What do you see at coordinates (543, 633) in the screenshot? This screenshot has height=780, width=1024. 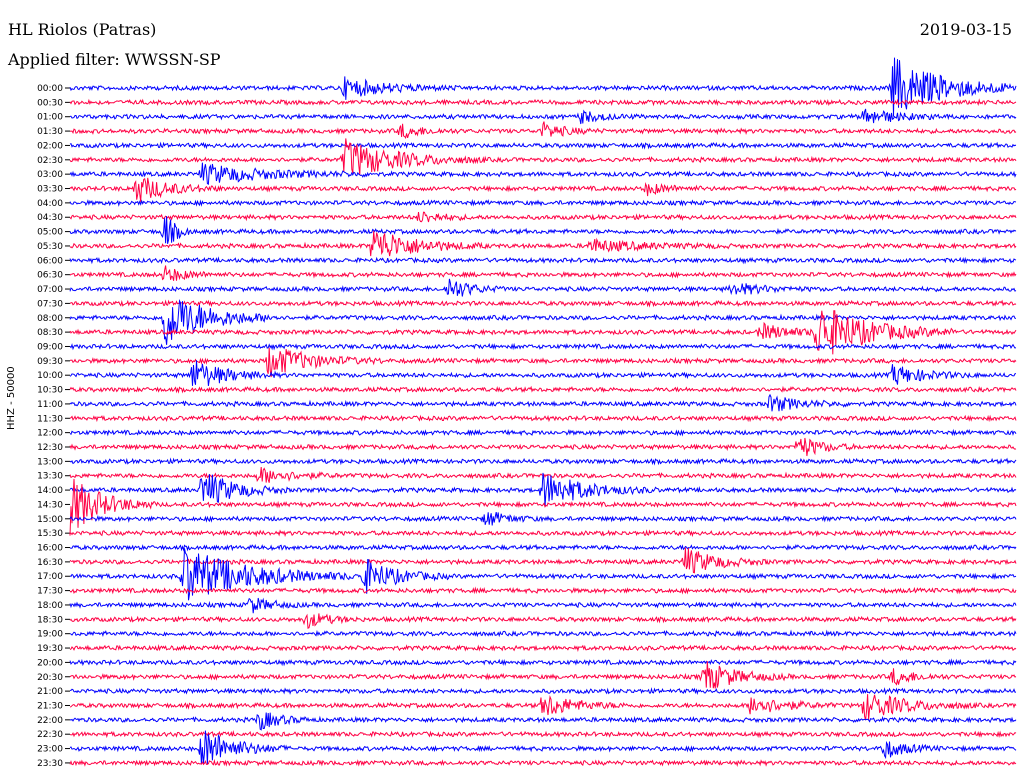 I see `trace-row-1900` at bounding box center [543, 633].